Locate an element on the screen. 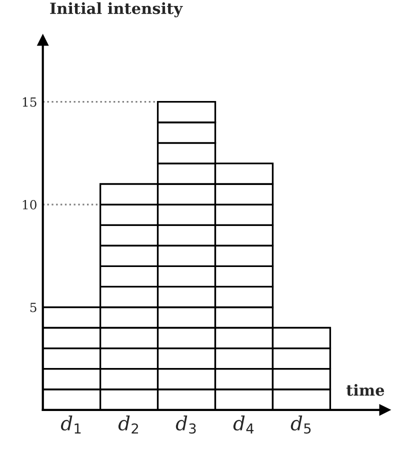 The width and height of the screenshot is (412, 457). x-tick-label: d$_{4}$ is located at coordinates (243, 424).